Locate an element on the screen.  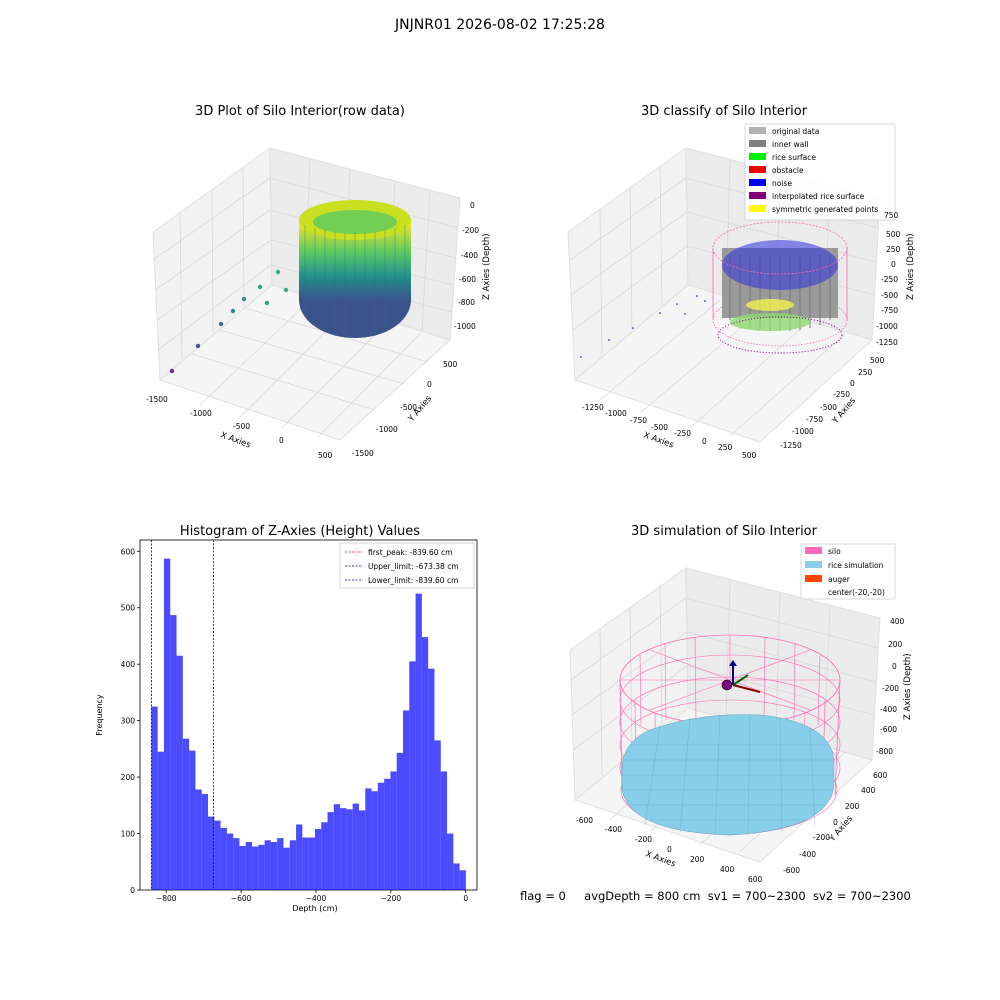
rice-simulation-surface is located at coordinates (728, 775).